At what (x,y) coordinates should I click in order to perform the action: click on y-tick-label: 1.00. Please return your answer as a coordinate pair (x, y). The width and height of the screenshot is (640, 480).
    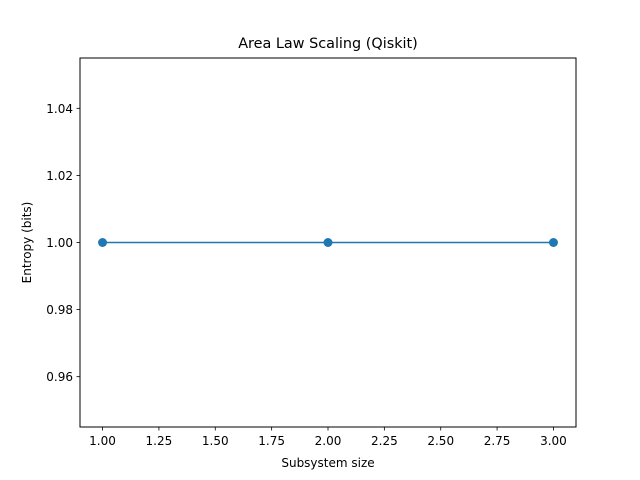
    Looking at the image, I should click on (59, 243).